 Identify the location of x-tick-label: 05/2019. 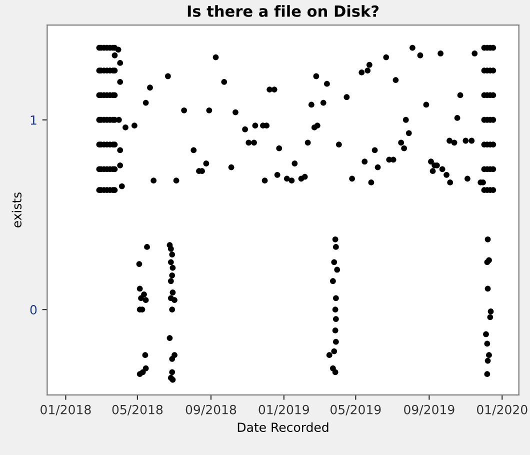
(355, 410).